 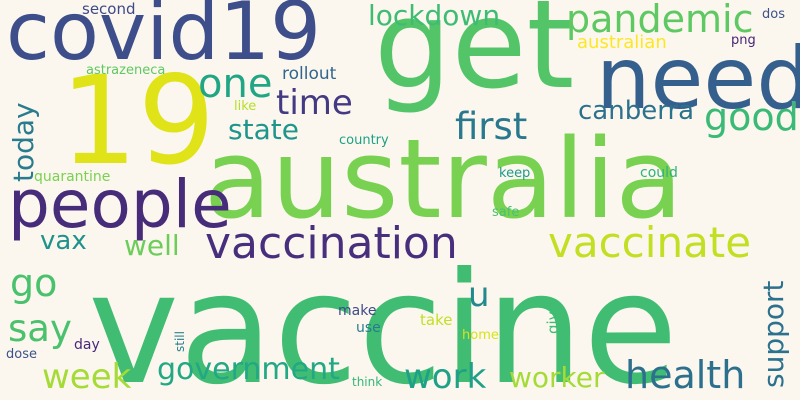 I want to click on word-rollout: rollout, so click(x=309, y=74).